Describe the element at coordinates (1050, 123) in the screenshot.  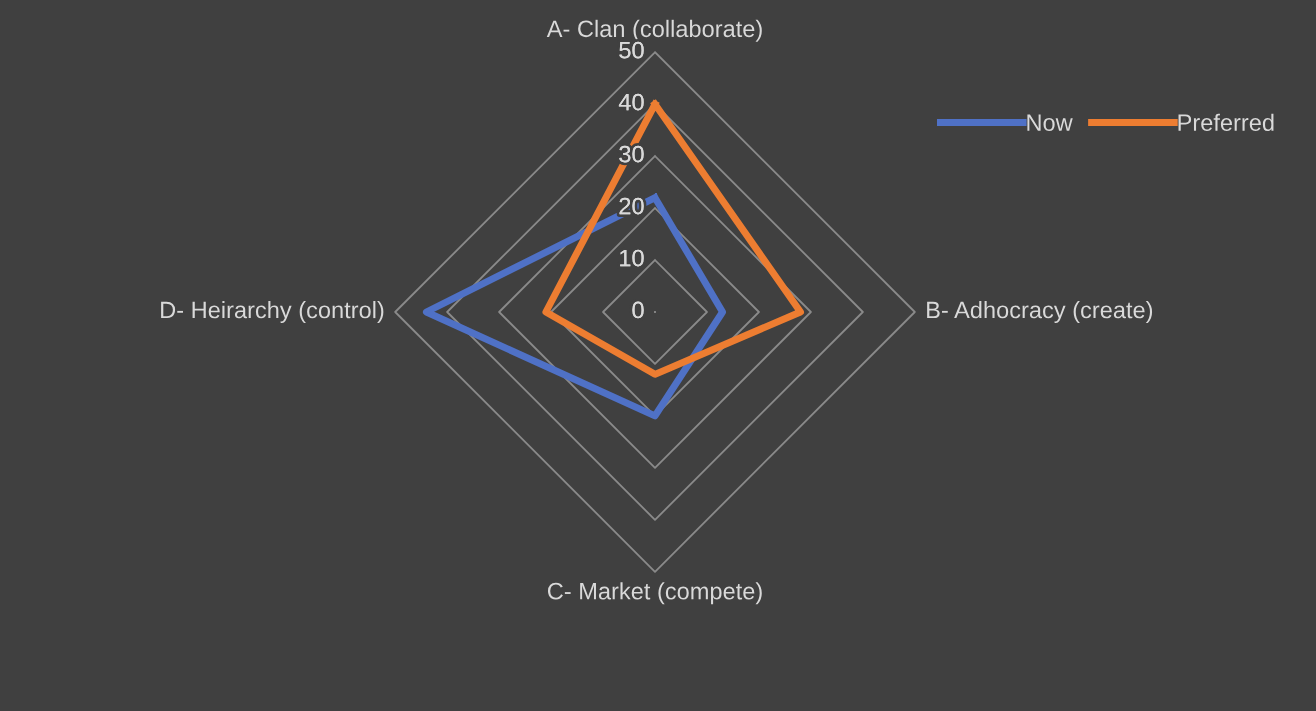
I see `legend-label: Now` at that location.